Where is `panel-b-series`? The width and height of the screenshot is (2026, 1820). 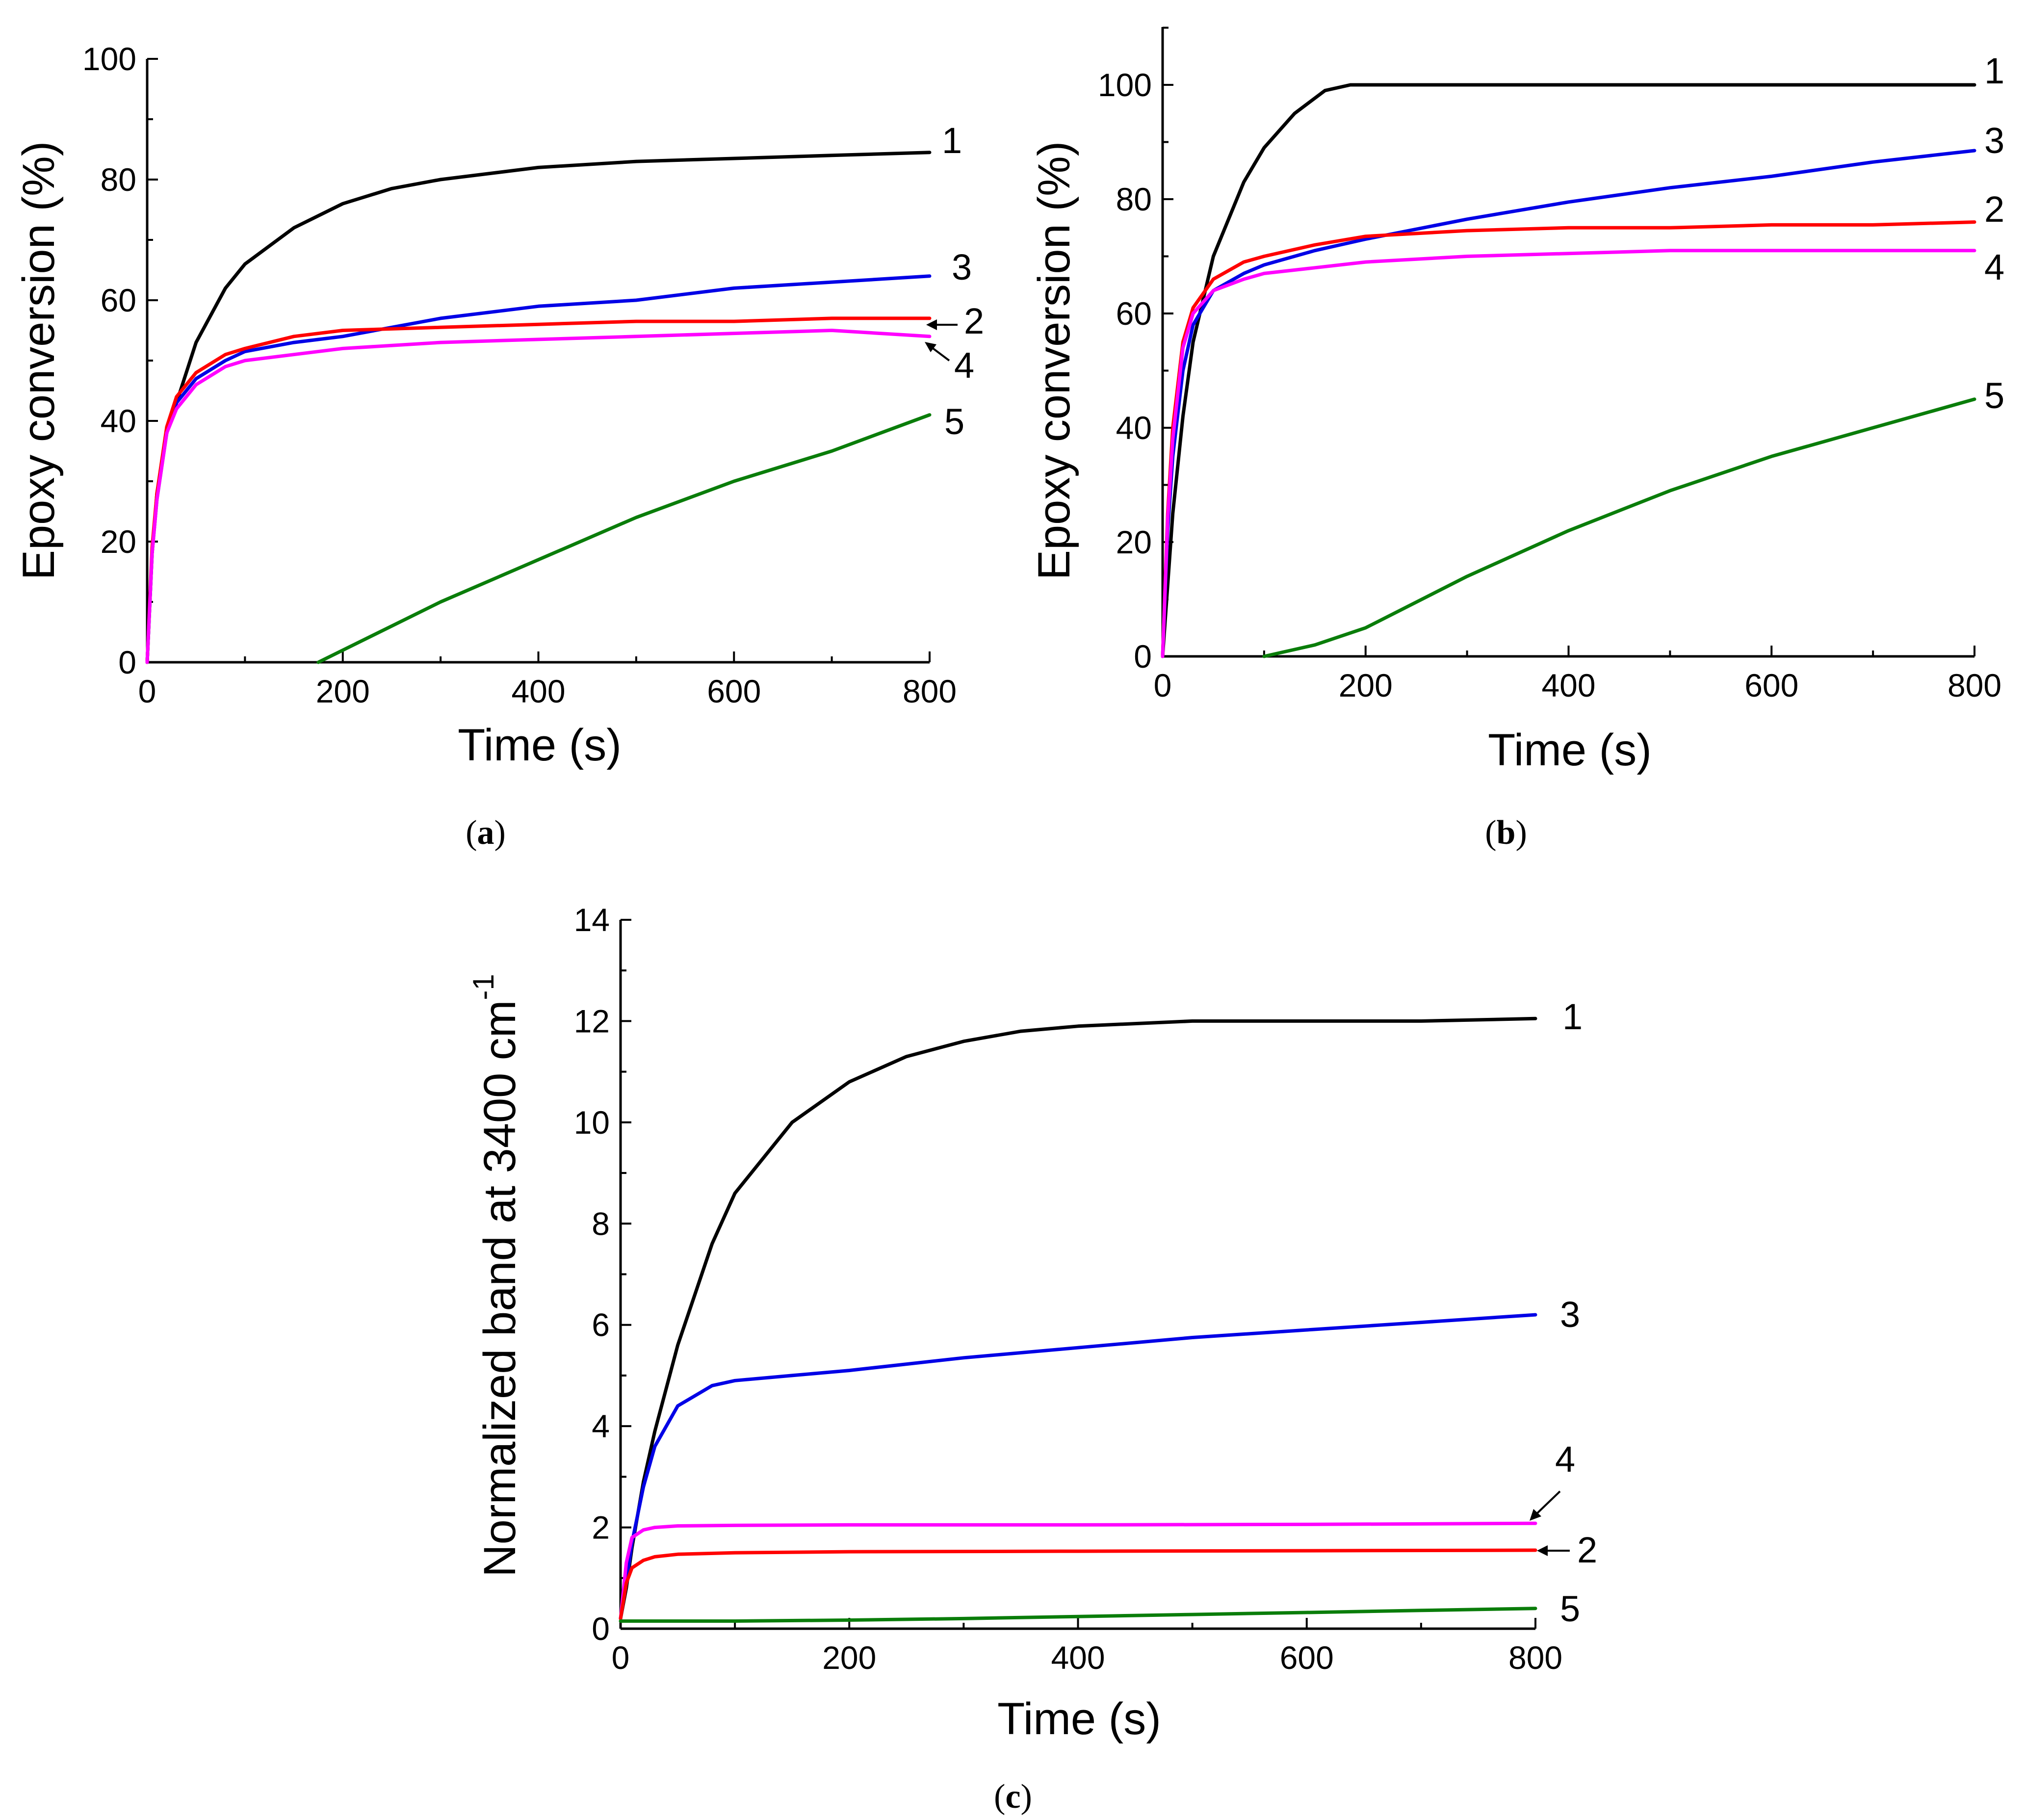
panel-b-series is located at coordinates (1568, 370).